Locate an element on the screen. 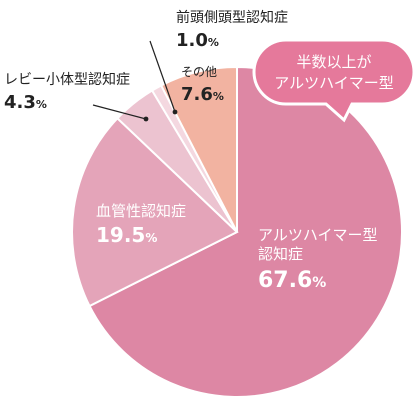 This screenshot has width=420, height=400. slice-label-ftd: 前頭側頭型認知症 is located at coordinates (232, 17).